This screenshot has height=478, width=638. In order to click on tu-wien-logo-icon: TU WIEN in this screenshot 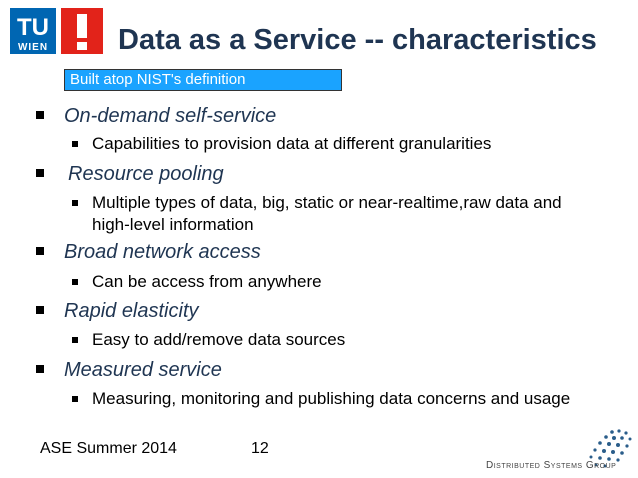, I will do `click(33, 31)`.